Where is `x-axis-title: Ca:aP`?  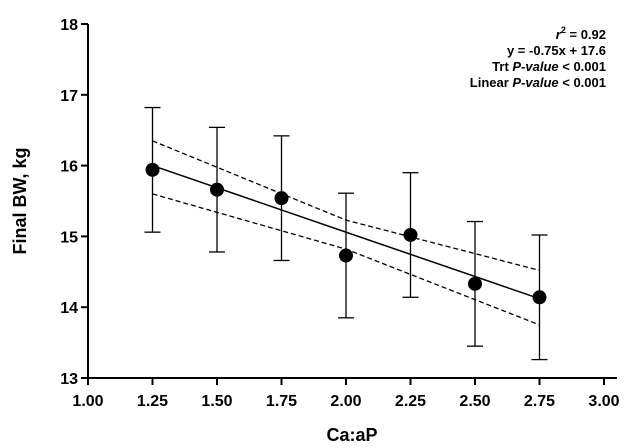
x-axis-title: Ca:aP is located at coordinates (351, 435).